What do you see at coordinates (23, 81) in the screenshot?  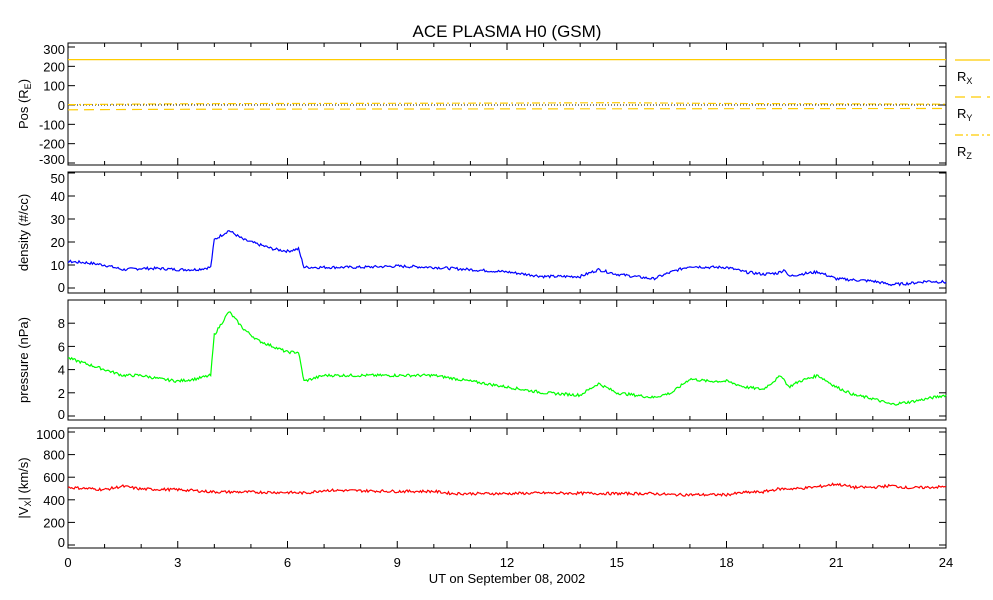 I see `y-axis-label-end: )` at bounding box center [23, 81].